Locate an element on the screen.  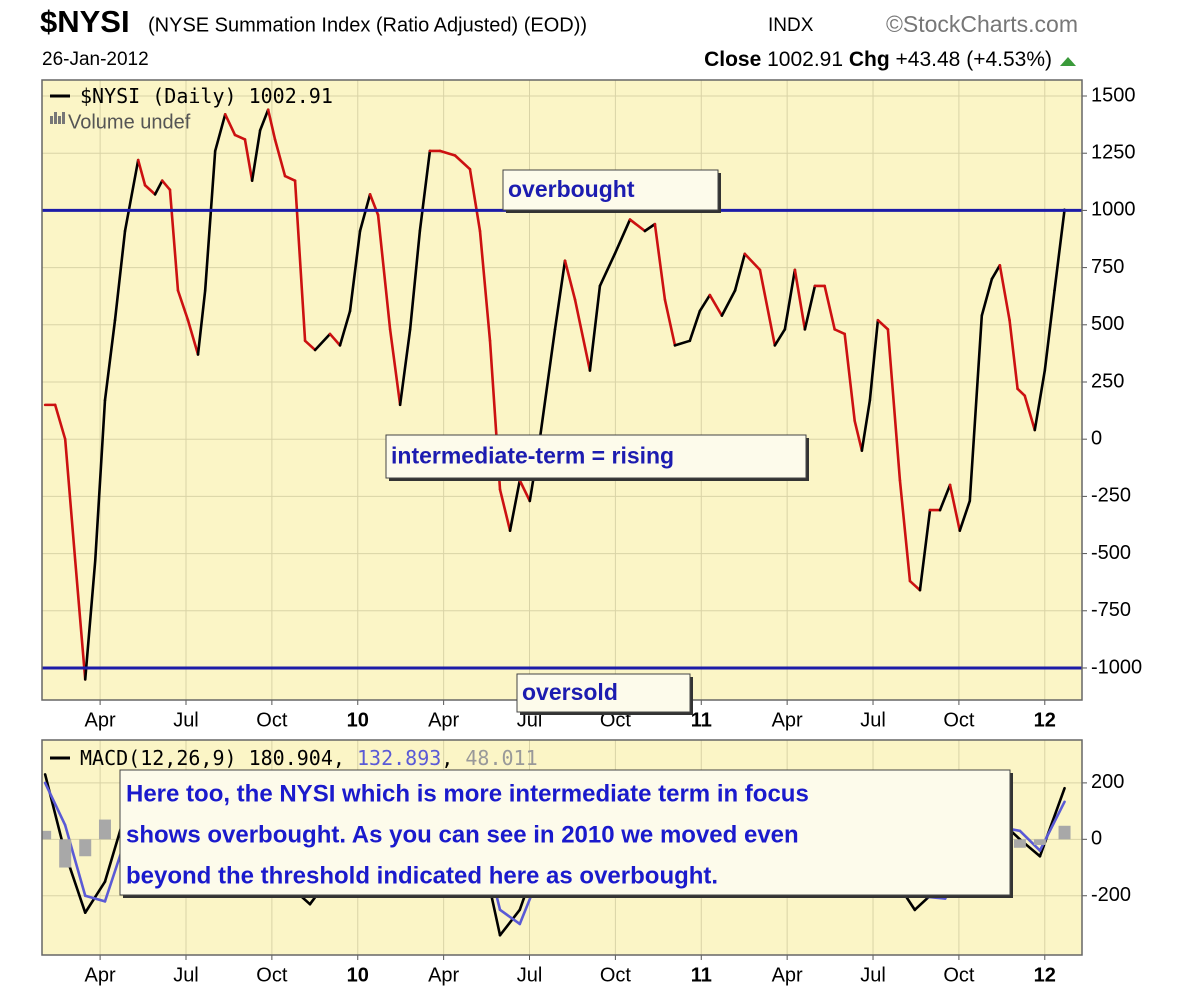
y-tick-label: 200 is located at coordinates (1107, 782).